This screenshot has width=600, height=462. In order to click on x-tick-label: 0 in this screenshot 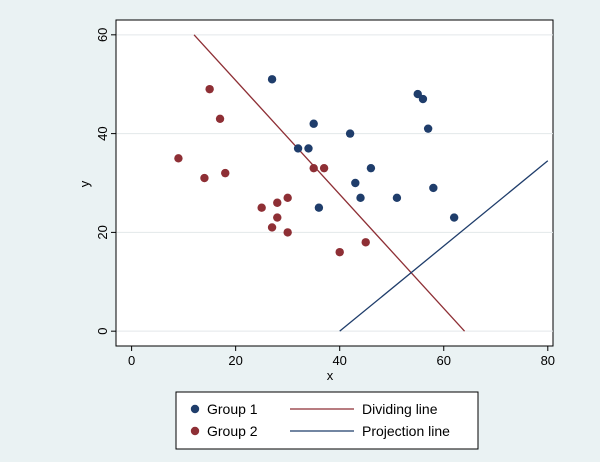, I will do `click(131, 360)`.